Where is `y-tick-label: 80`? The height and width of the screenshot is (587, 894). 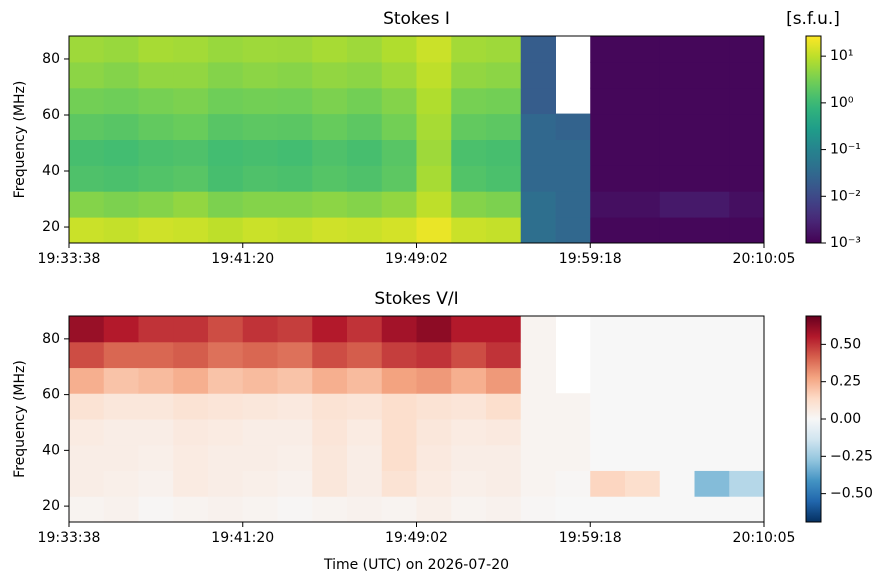 y-tick-label: 80 is located at coordinates (51, 339).